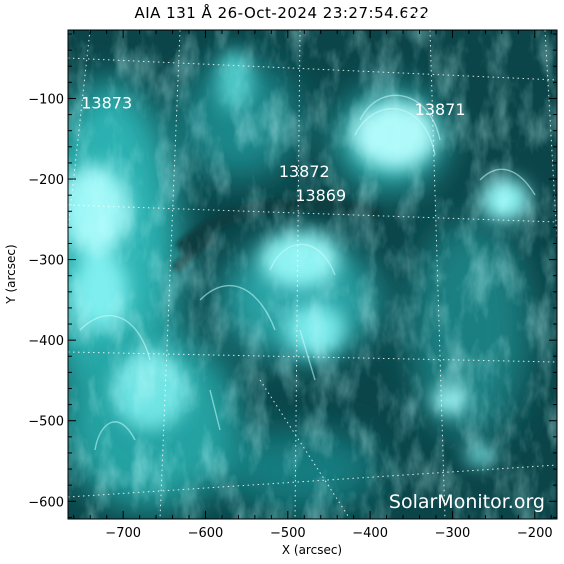  I want to click on y-tick-label: −600, so click(46, 502).